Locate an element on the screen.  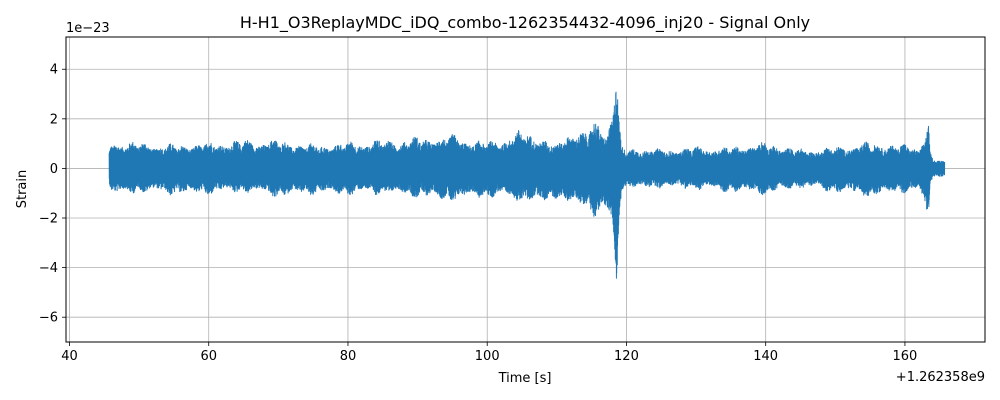
x-tick-label: 140 is located at coordinates (765, 356).